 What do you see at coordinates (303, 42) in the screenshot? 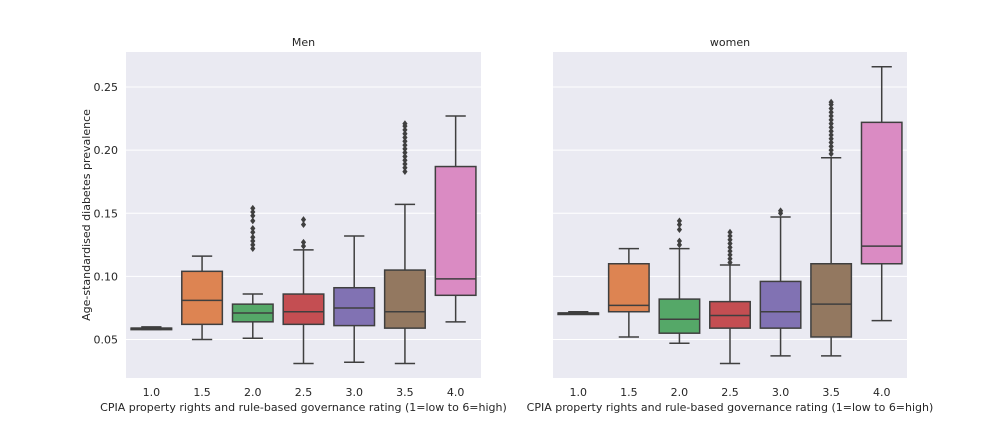
I see `panel-title: Men` at bounding box center [303, 42].